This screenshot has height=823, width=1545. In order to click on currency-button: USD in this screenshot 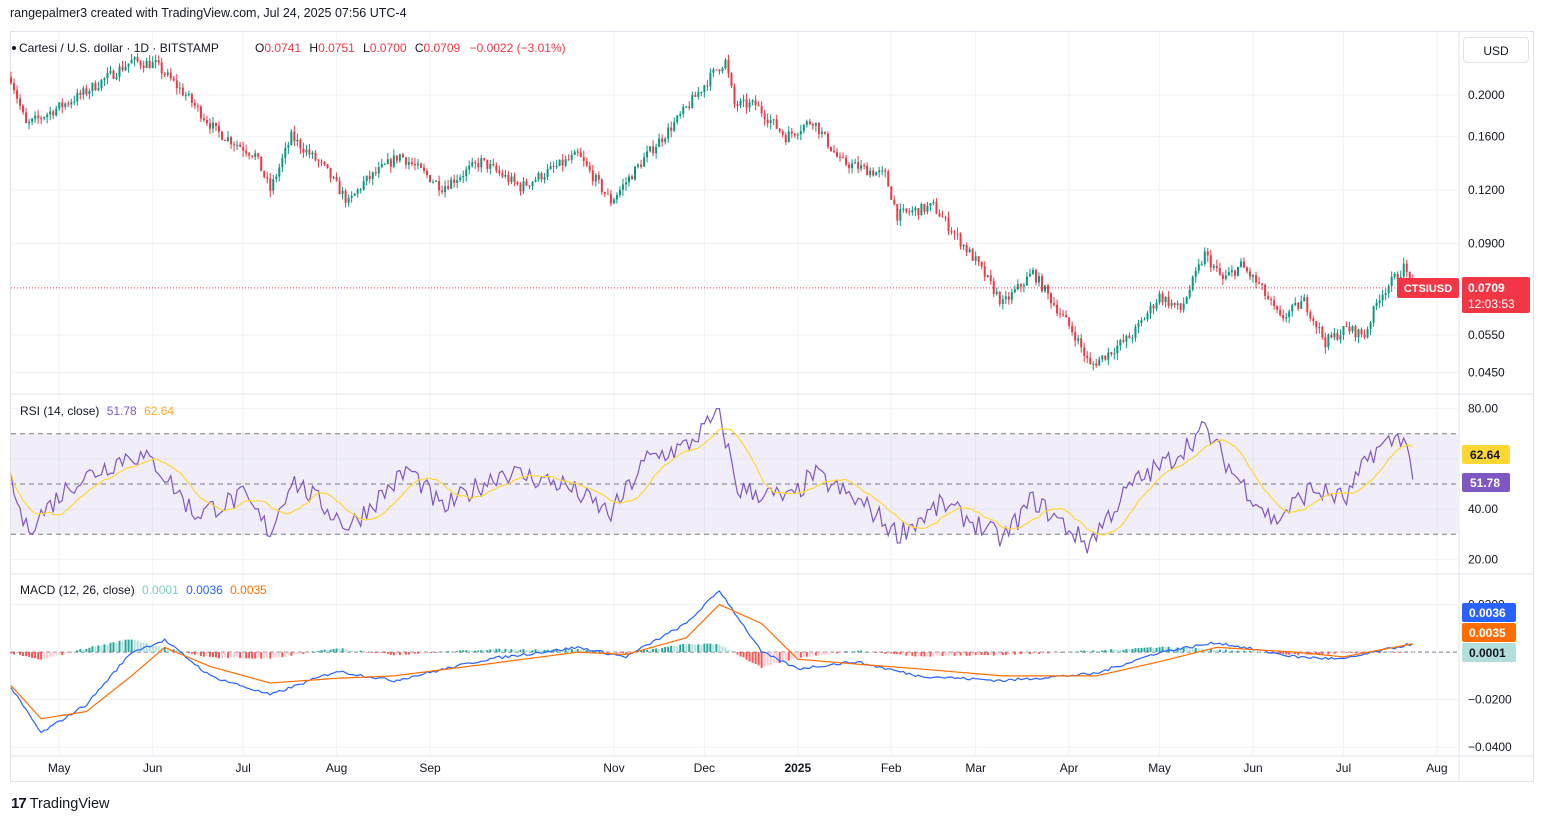, I will do `click(1496, 50)`.